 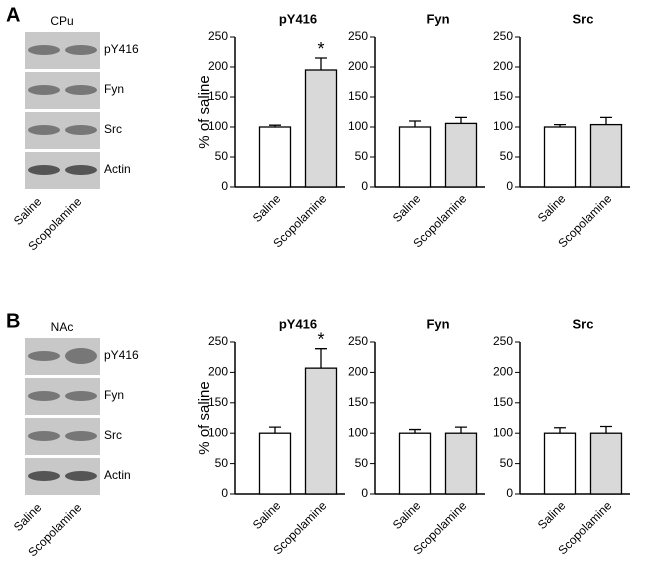 I want to click on panel-label: B, so click(x=13, y=321).